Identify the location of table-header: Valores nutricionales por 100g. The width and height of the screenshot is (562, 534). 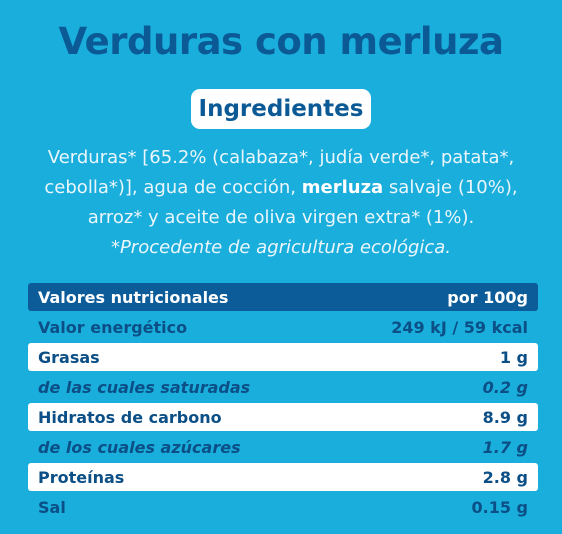
(283, 297).